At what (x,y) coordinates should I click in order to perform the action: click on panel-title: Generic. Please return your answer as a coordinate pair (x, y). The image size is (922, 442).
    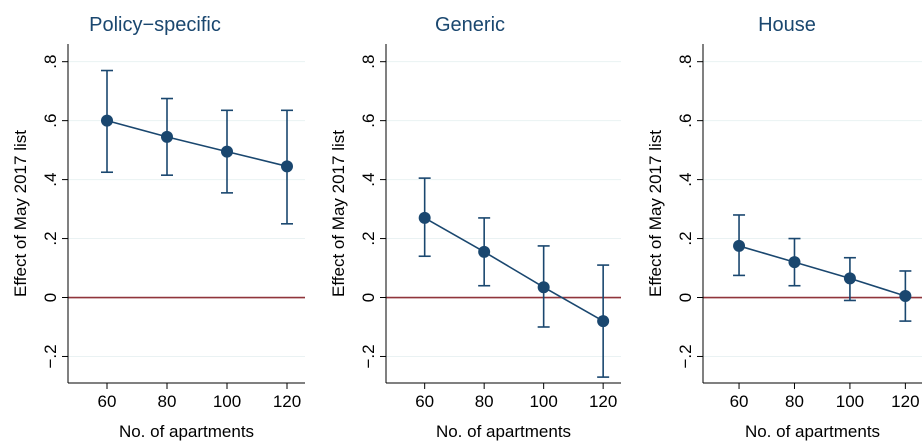
    Looking at the image, I should click on (470, 25).